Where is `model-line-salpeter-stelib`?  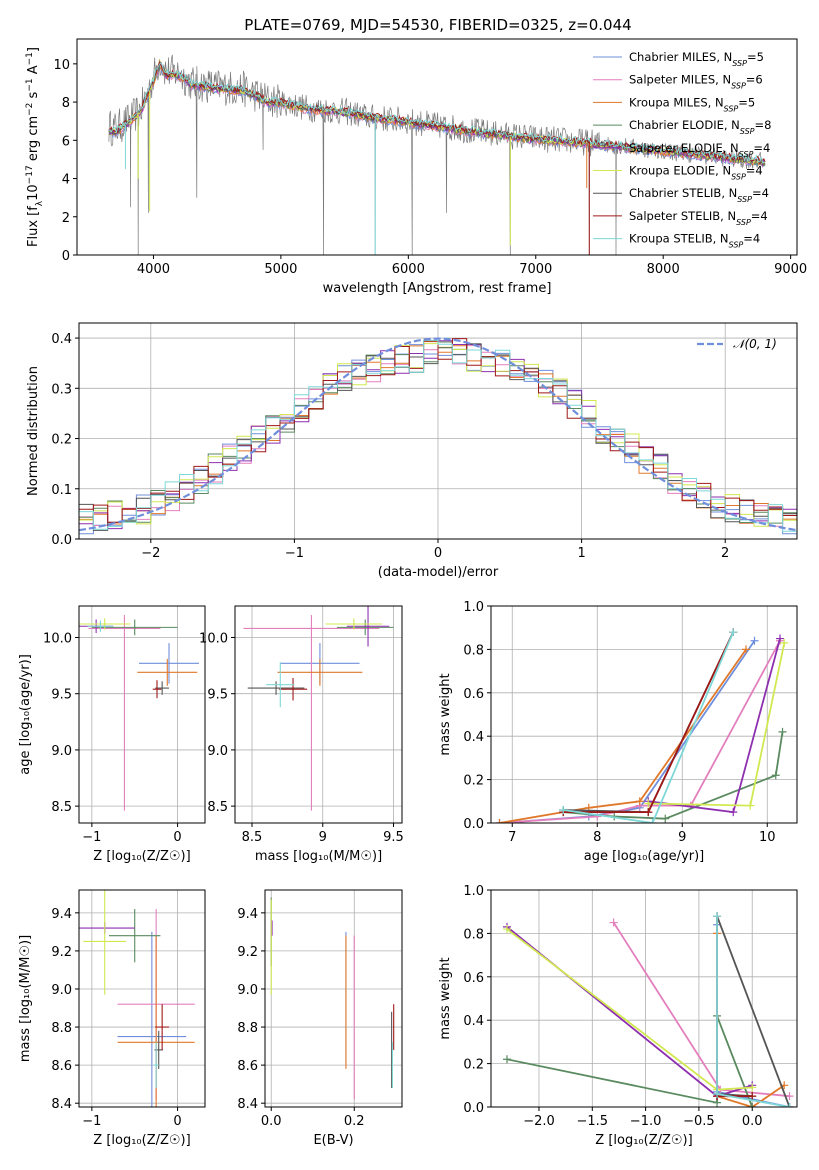 model-line-salpeter-stelib is located at coordinates (437, 112).